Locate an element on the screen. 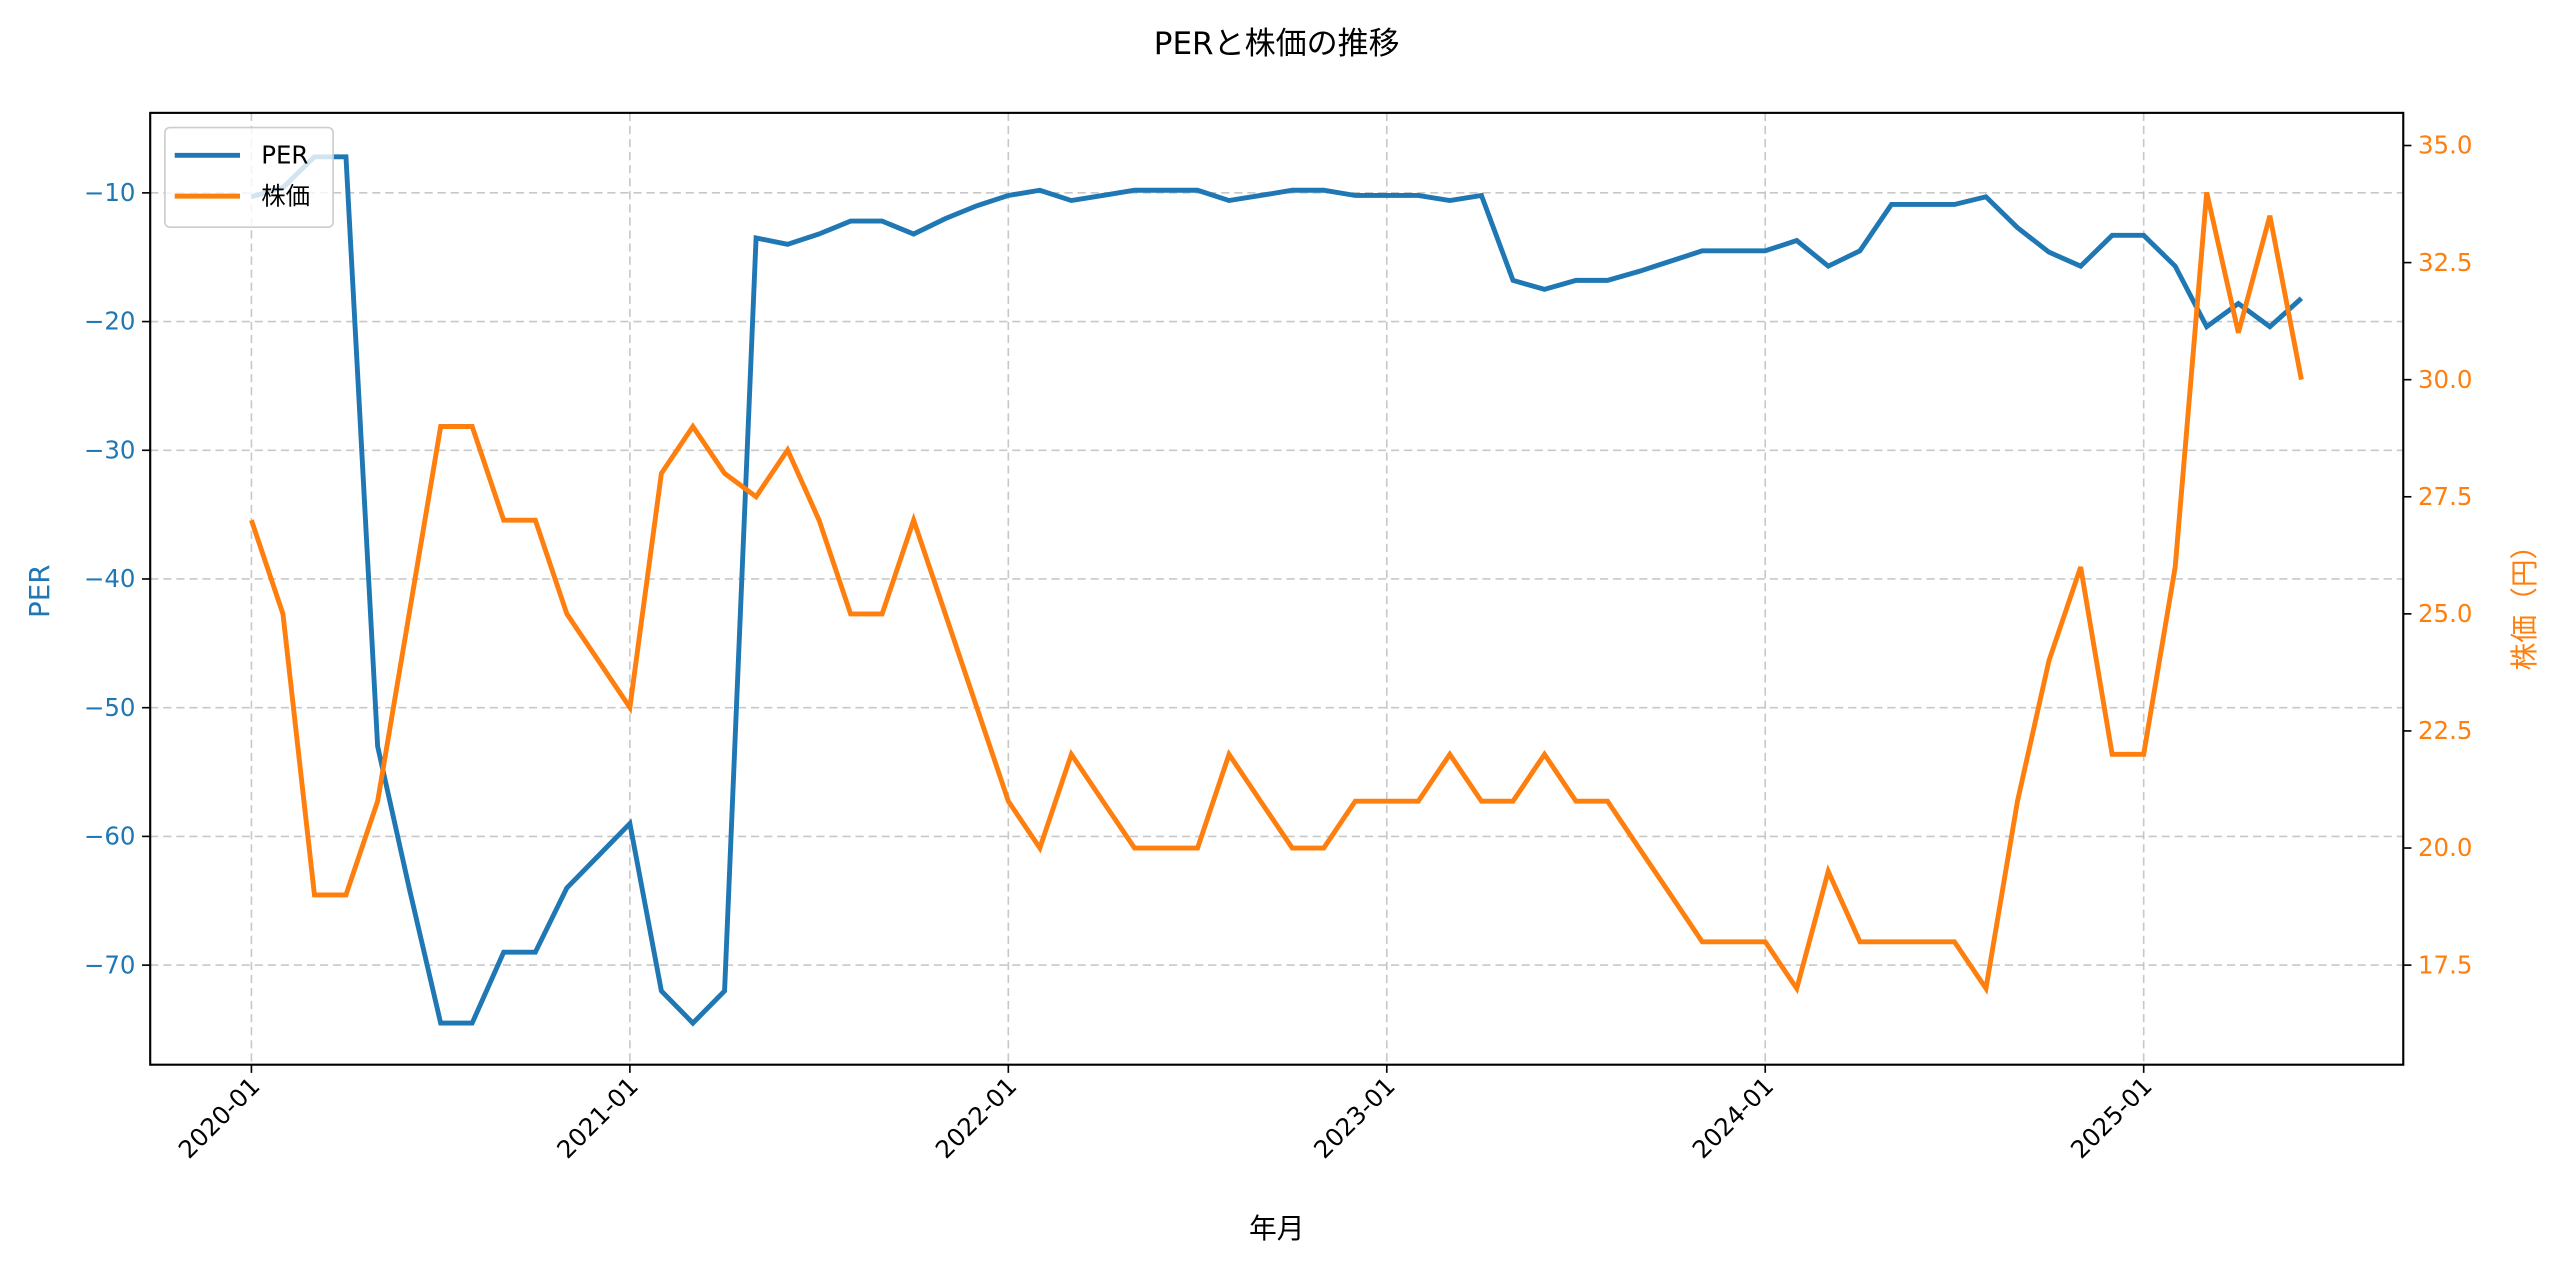 This screenshot has width=2560, height=1273. legend-price-label: 株価 is located at coordinates (285, 195).